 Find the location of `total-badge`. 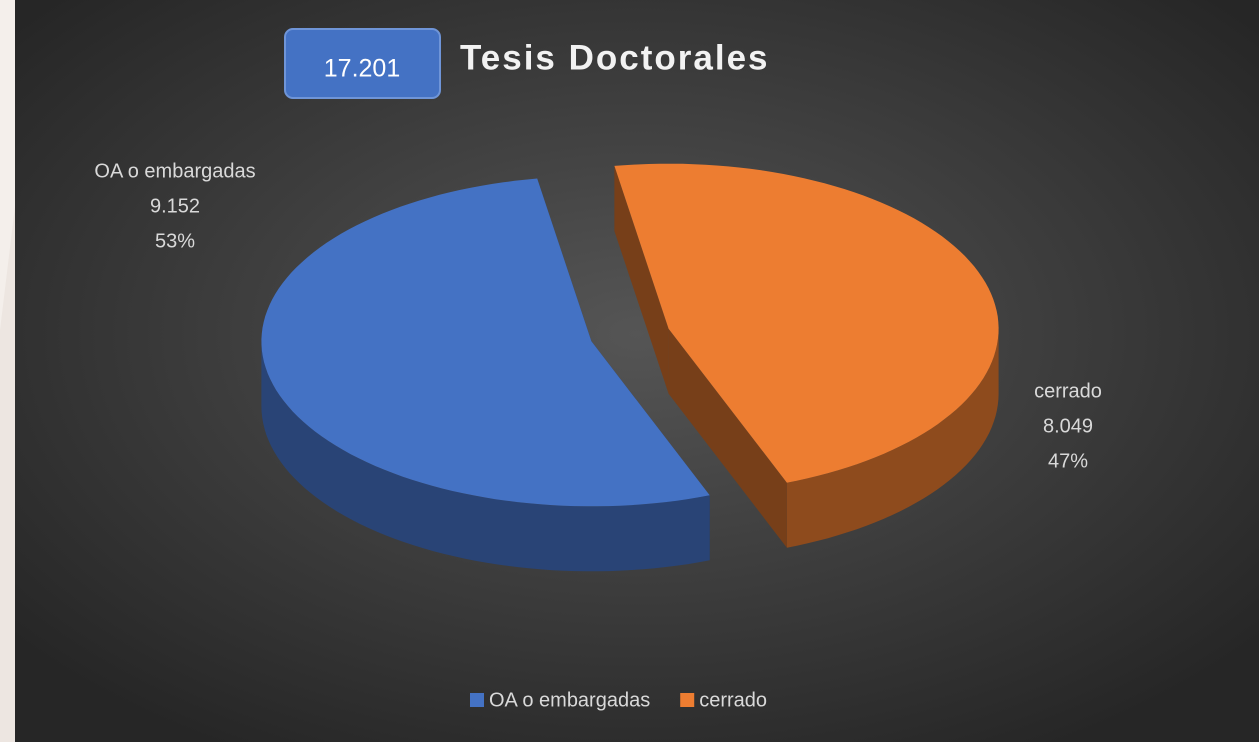

total-badge is located at coordinates (362, 63).